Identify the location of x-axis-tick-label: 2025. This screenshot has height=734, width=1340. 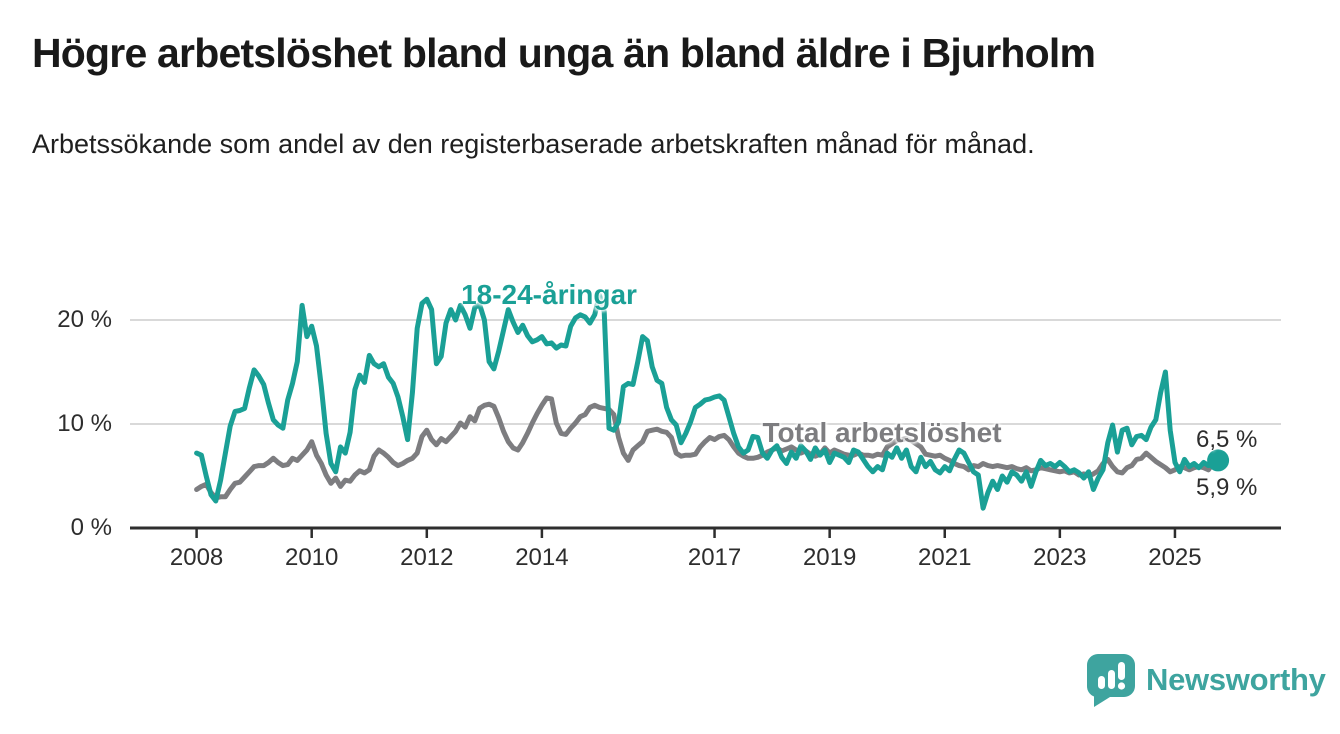
(1175, 557).